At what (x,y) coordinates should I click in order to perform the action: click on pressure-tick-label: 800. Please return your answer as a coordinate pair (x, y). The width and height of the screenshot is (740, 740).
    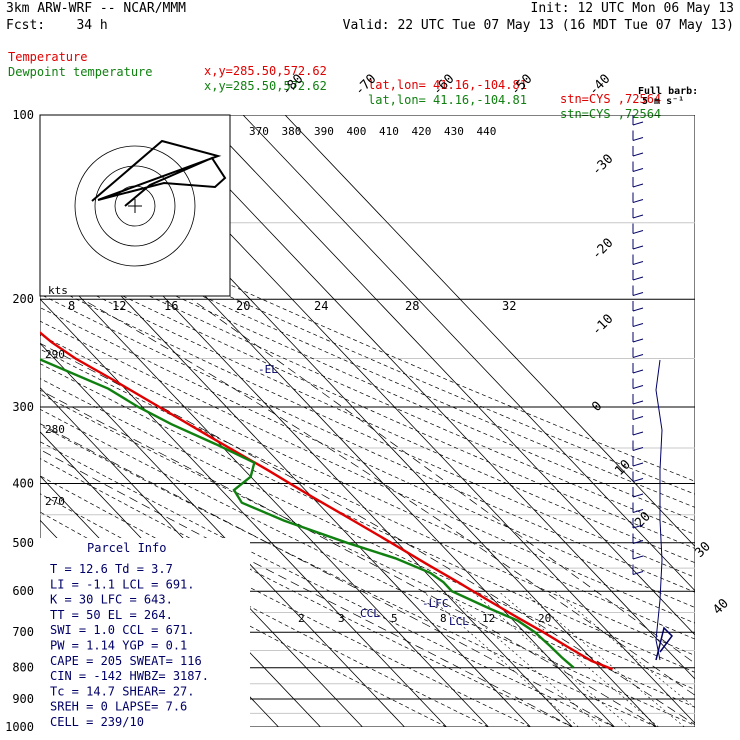
    Looking at the image, I should click on (23, 668).